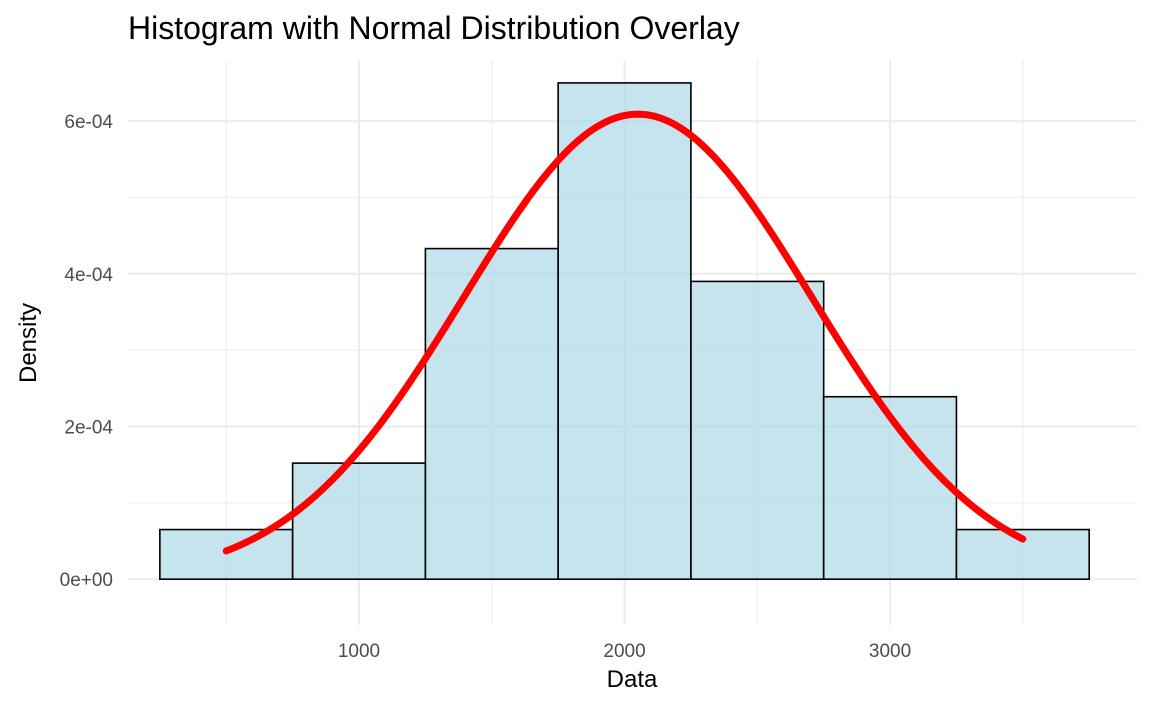 This screenshot has width=1152, height=711. What do you see at coordinates (88, 427) in the screenshot?
I see `y-tick-label: 2e-04` at bounding box center [88, 427].